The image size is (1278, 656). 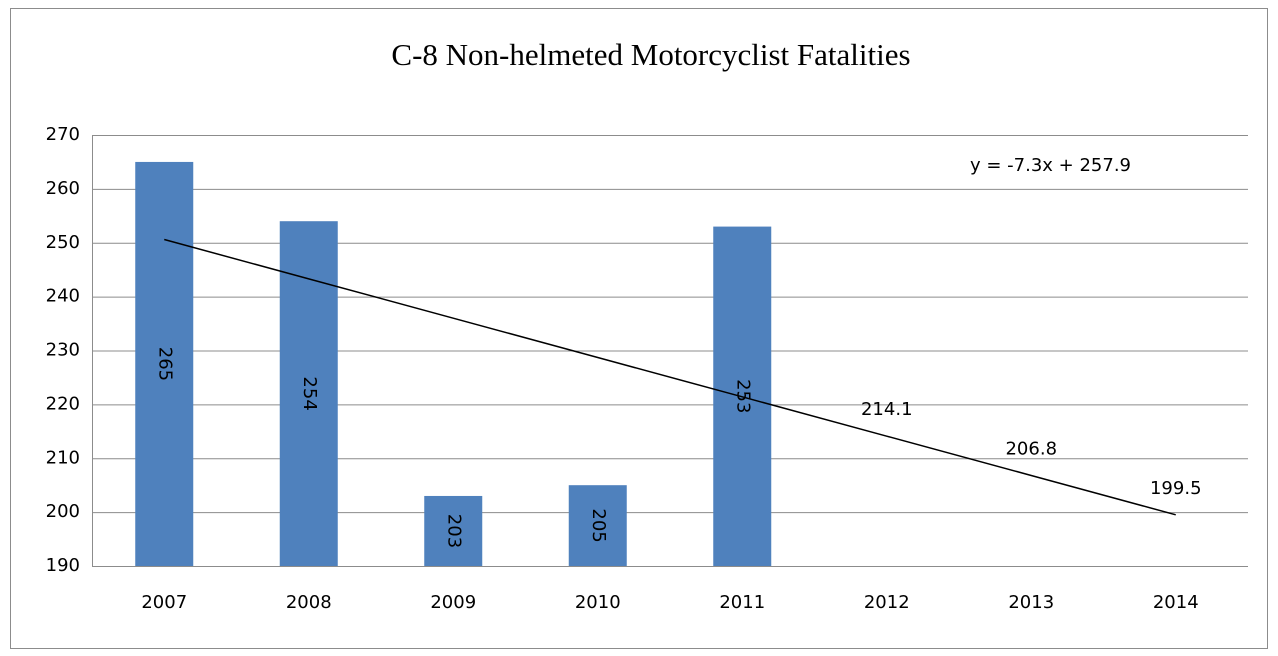 What do you see at coordinates (309, 393) in the screenshot?
I see `data-label: 254` at bounding box center [309, 393].